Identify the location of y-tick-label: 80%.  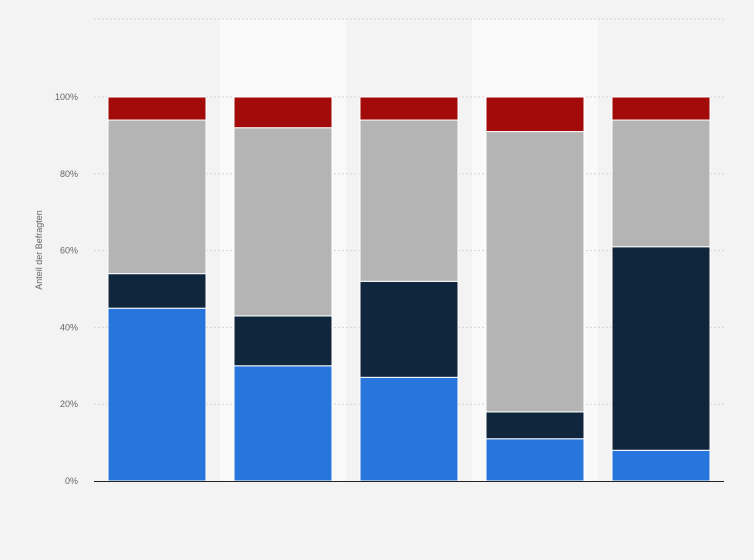
(69, 174).